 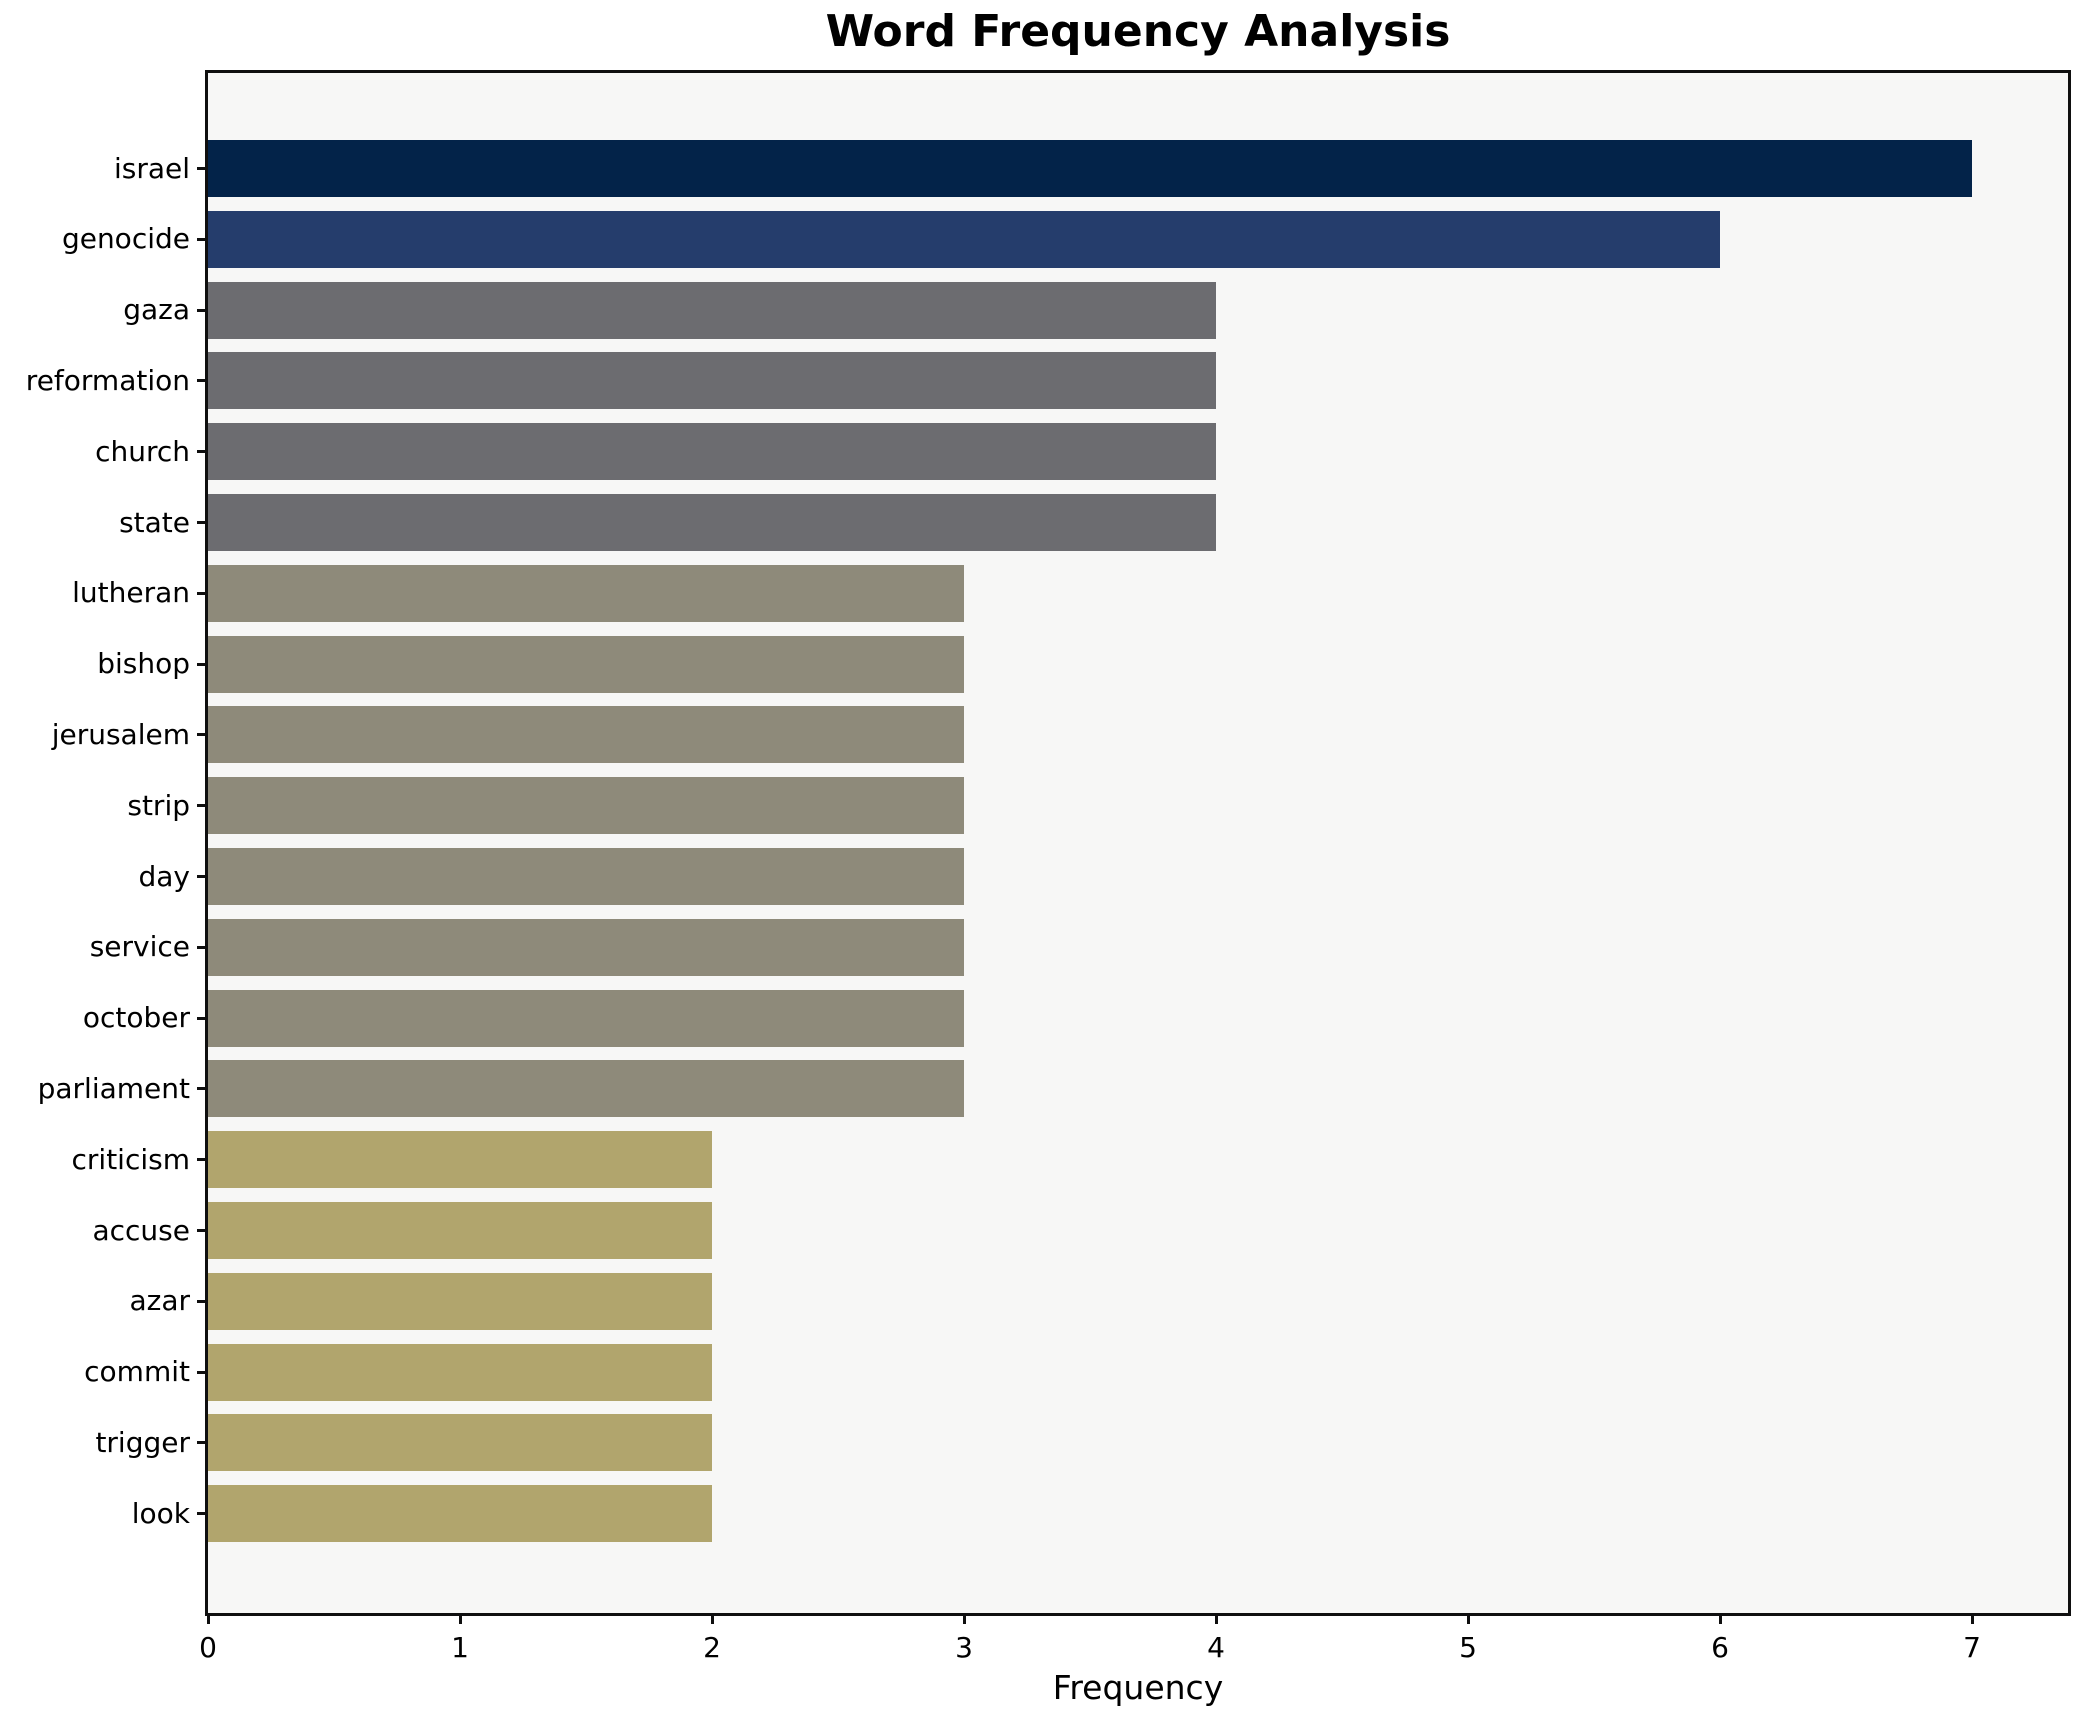 What do you see at coordinates (460, 1647) in the screenshot?
I see `x-tick-label-1: 1` at bounding box center [460, 1647].